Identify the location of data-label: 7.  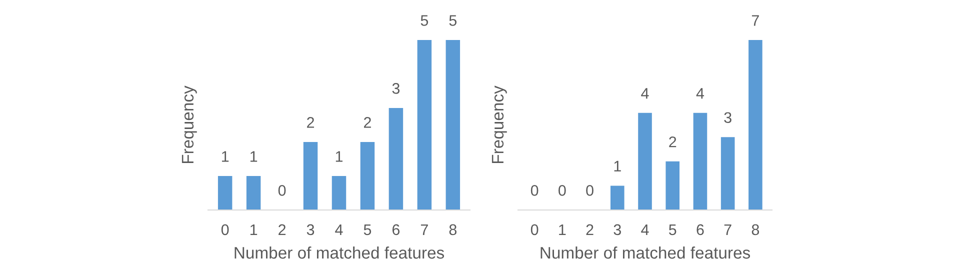
(755, 20).